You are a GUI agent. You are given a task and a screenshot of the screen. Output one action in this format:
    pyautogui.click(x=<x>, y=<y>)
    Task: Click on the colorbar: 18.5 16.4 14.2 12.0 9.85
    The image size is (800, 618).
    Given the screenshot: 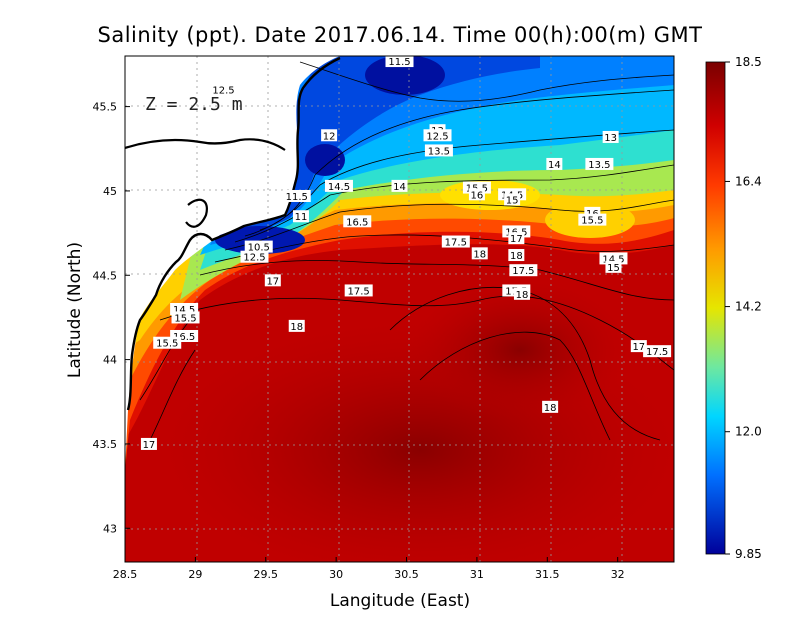 What is the action you would take?
    pyautogui.click(x=733, y=308)
    